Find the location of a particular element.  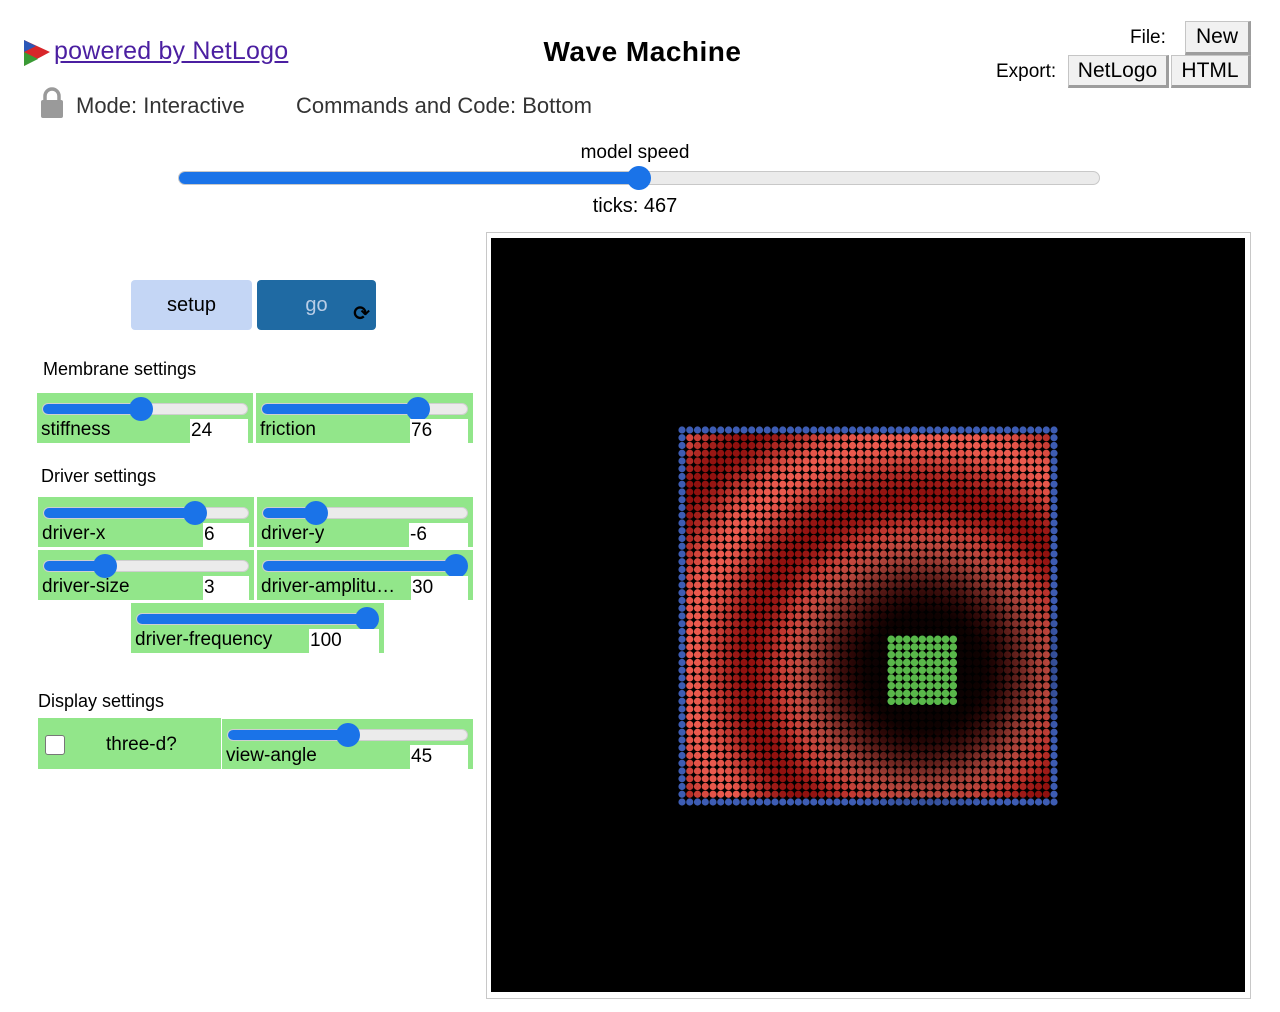

driver-x-value: 6 is located at coordinates (226, 535).